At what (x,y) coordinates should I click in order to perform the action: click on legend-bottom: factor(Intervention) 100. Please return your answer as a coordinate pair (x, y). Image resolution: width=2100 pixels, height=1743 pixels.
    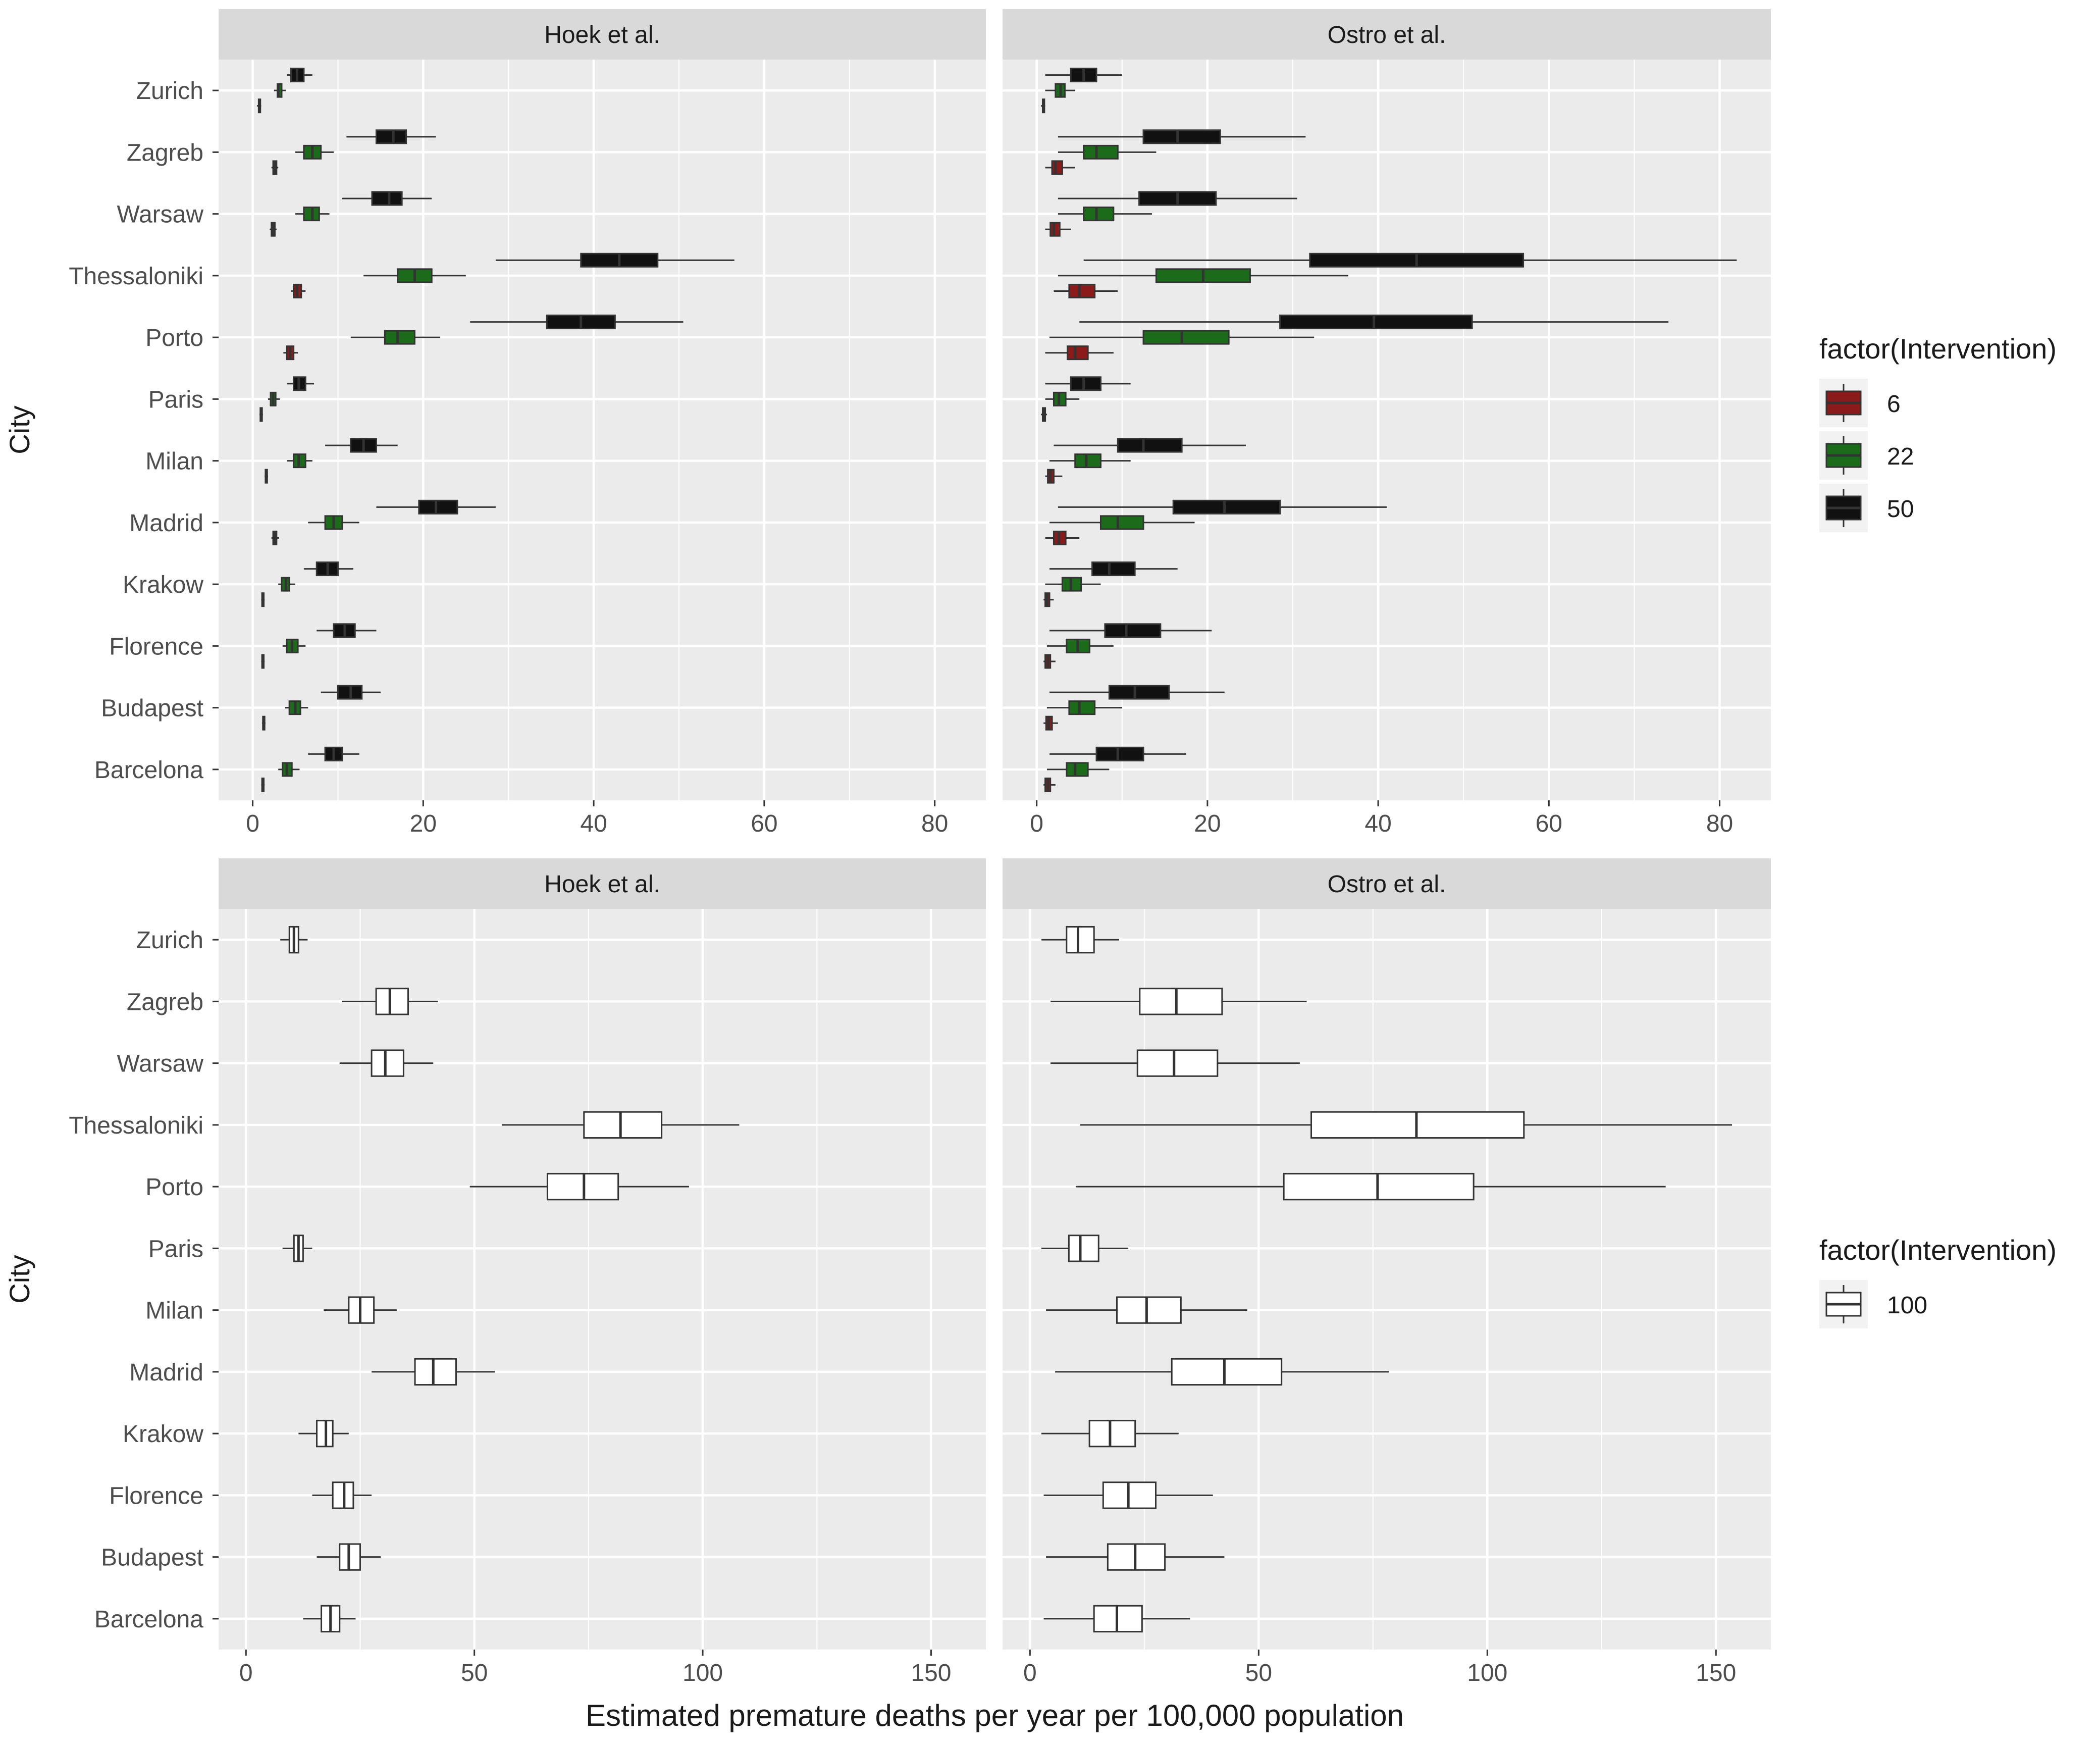
    Looking at the image, I should click on (1938, 1281).